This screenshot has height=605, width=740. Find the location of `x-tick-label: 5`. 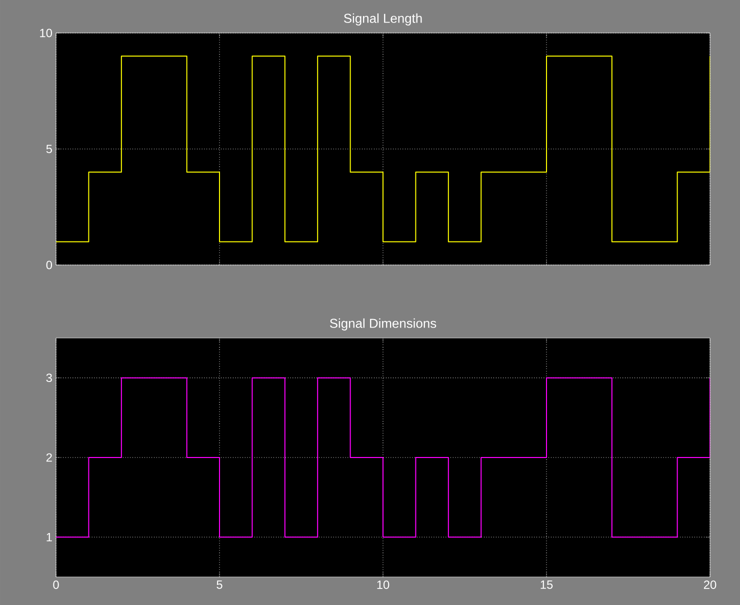

x-tick-label: 5 is located at coordinates (219, 584).